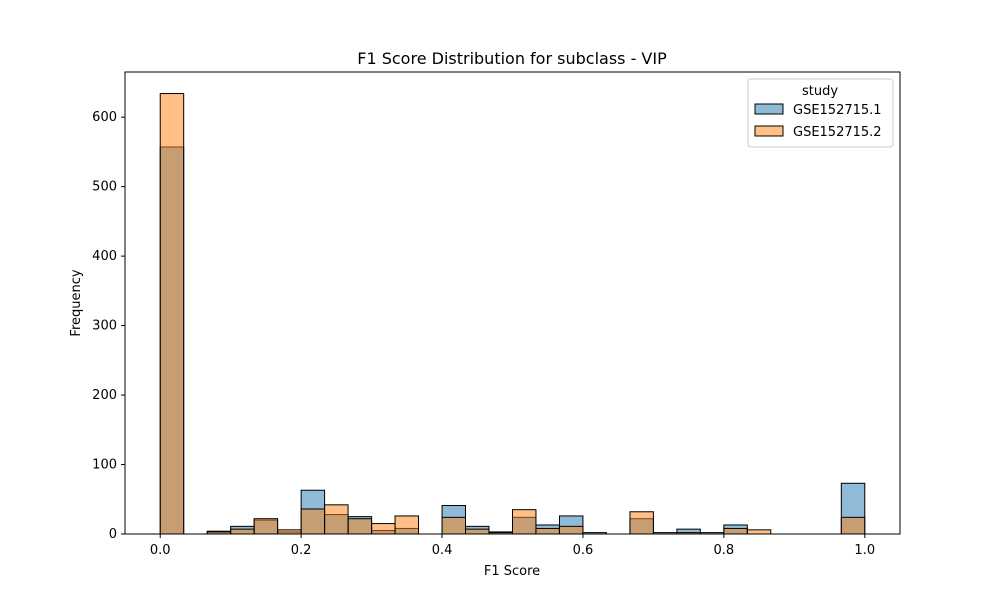 This screenshot has width=1000, height=600. I want to click on y-tick-label: 0, so click(113, 534).